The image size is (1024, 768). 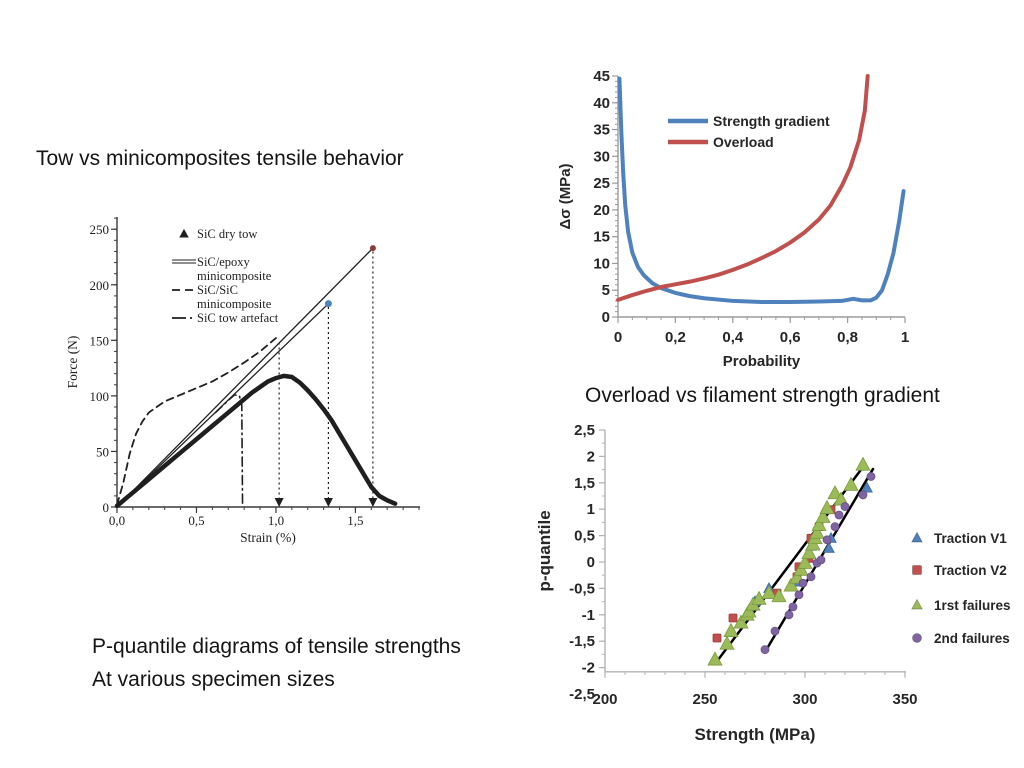 I want to click on x-axis-label: Strength (MPa), so click(x=755, y=734).